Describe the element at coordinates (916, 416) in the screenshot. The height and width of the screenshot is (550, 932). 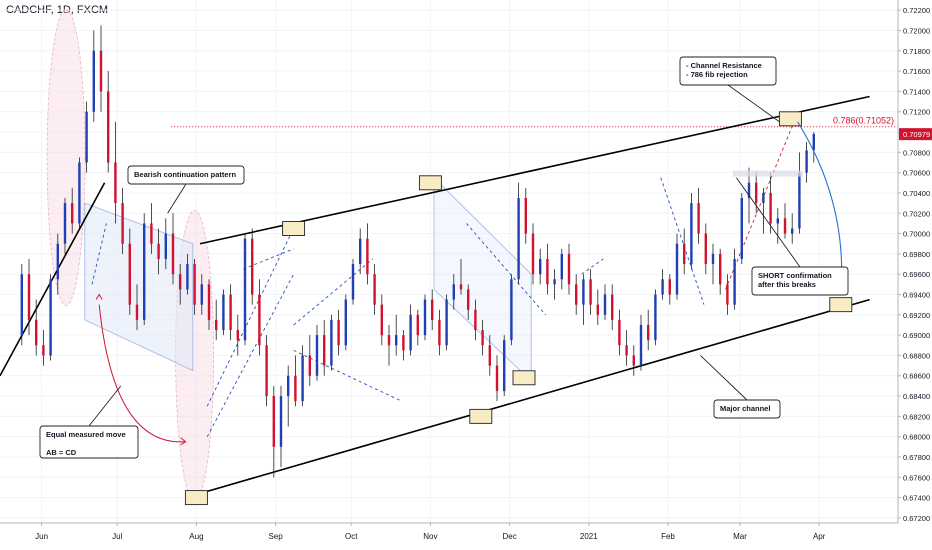
I see `price-tick-label: 0.68200` at that location.